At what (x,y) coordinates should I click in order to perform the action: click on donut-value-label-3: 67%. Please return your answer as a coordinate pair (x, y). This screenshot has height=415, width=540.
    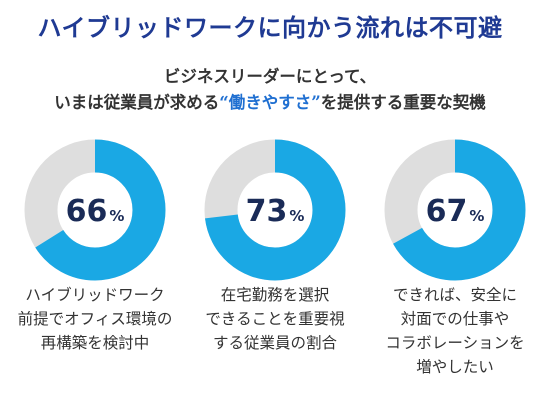
    Looking at the image, I should click on (455, 211).